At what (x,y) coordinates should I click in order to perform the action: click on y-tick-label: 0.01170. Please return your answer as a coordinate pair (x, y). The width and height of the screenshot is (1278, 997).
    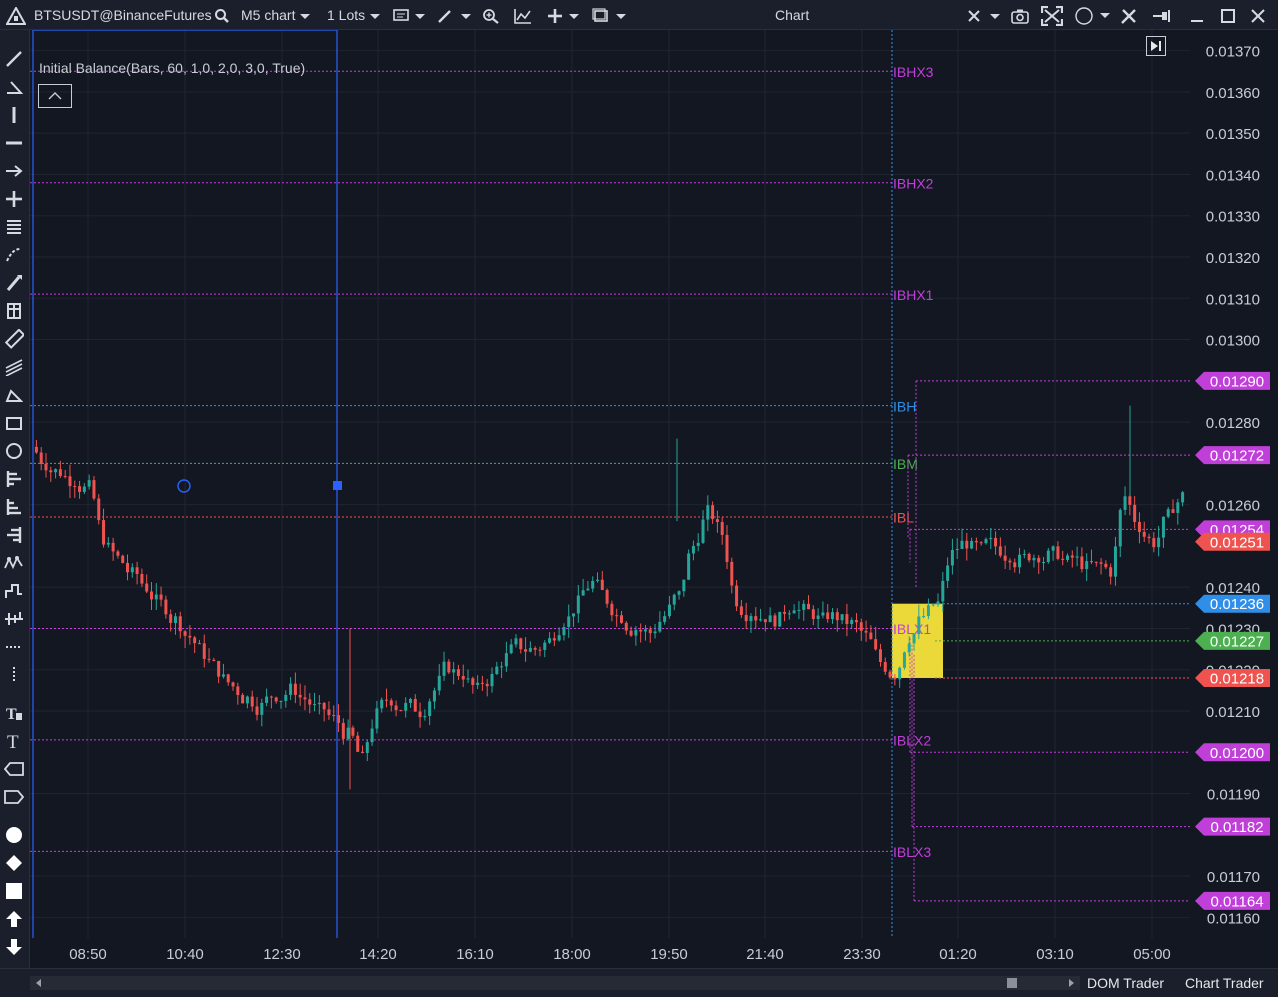
    Looking at the image, I should click on (1233, 877).